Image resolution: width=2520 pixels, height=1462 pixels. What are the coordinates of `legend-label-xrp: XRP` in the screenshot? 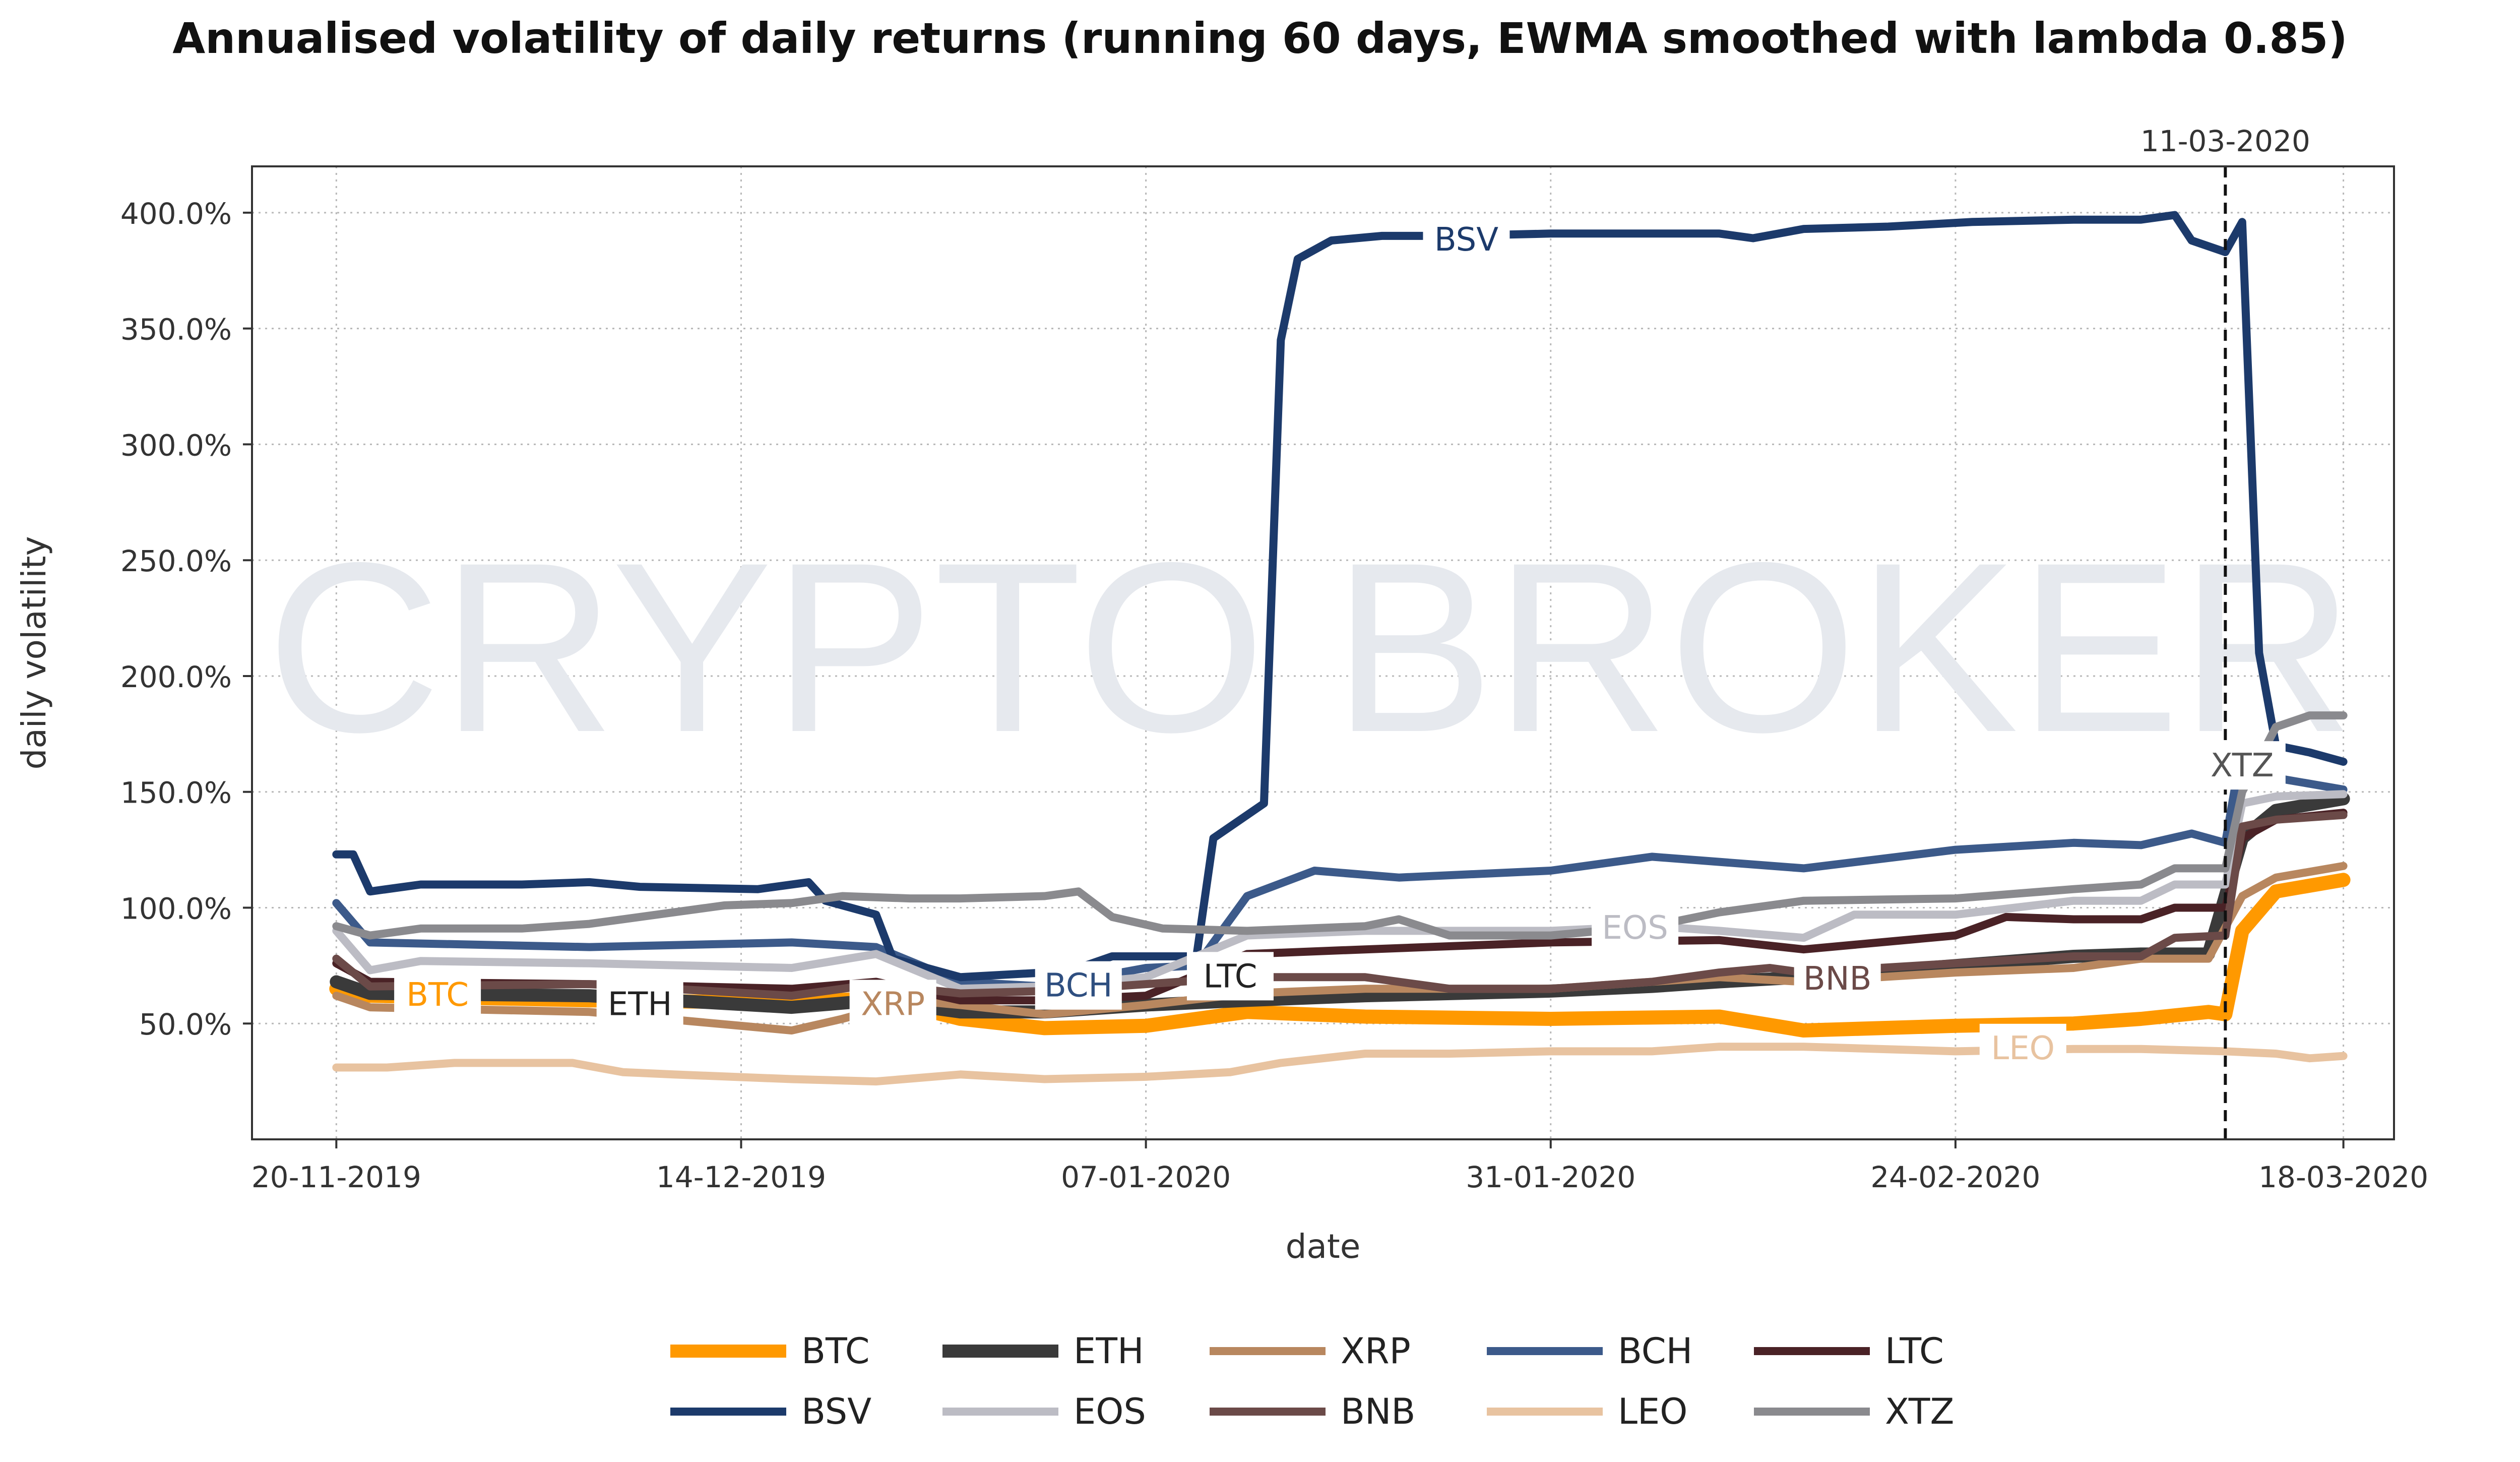 It's located at (1376, 1351).